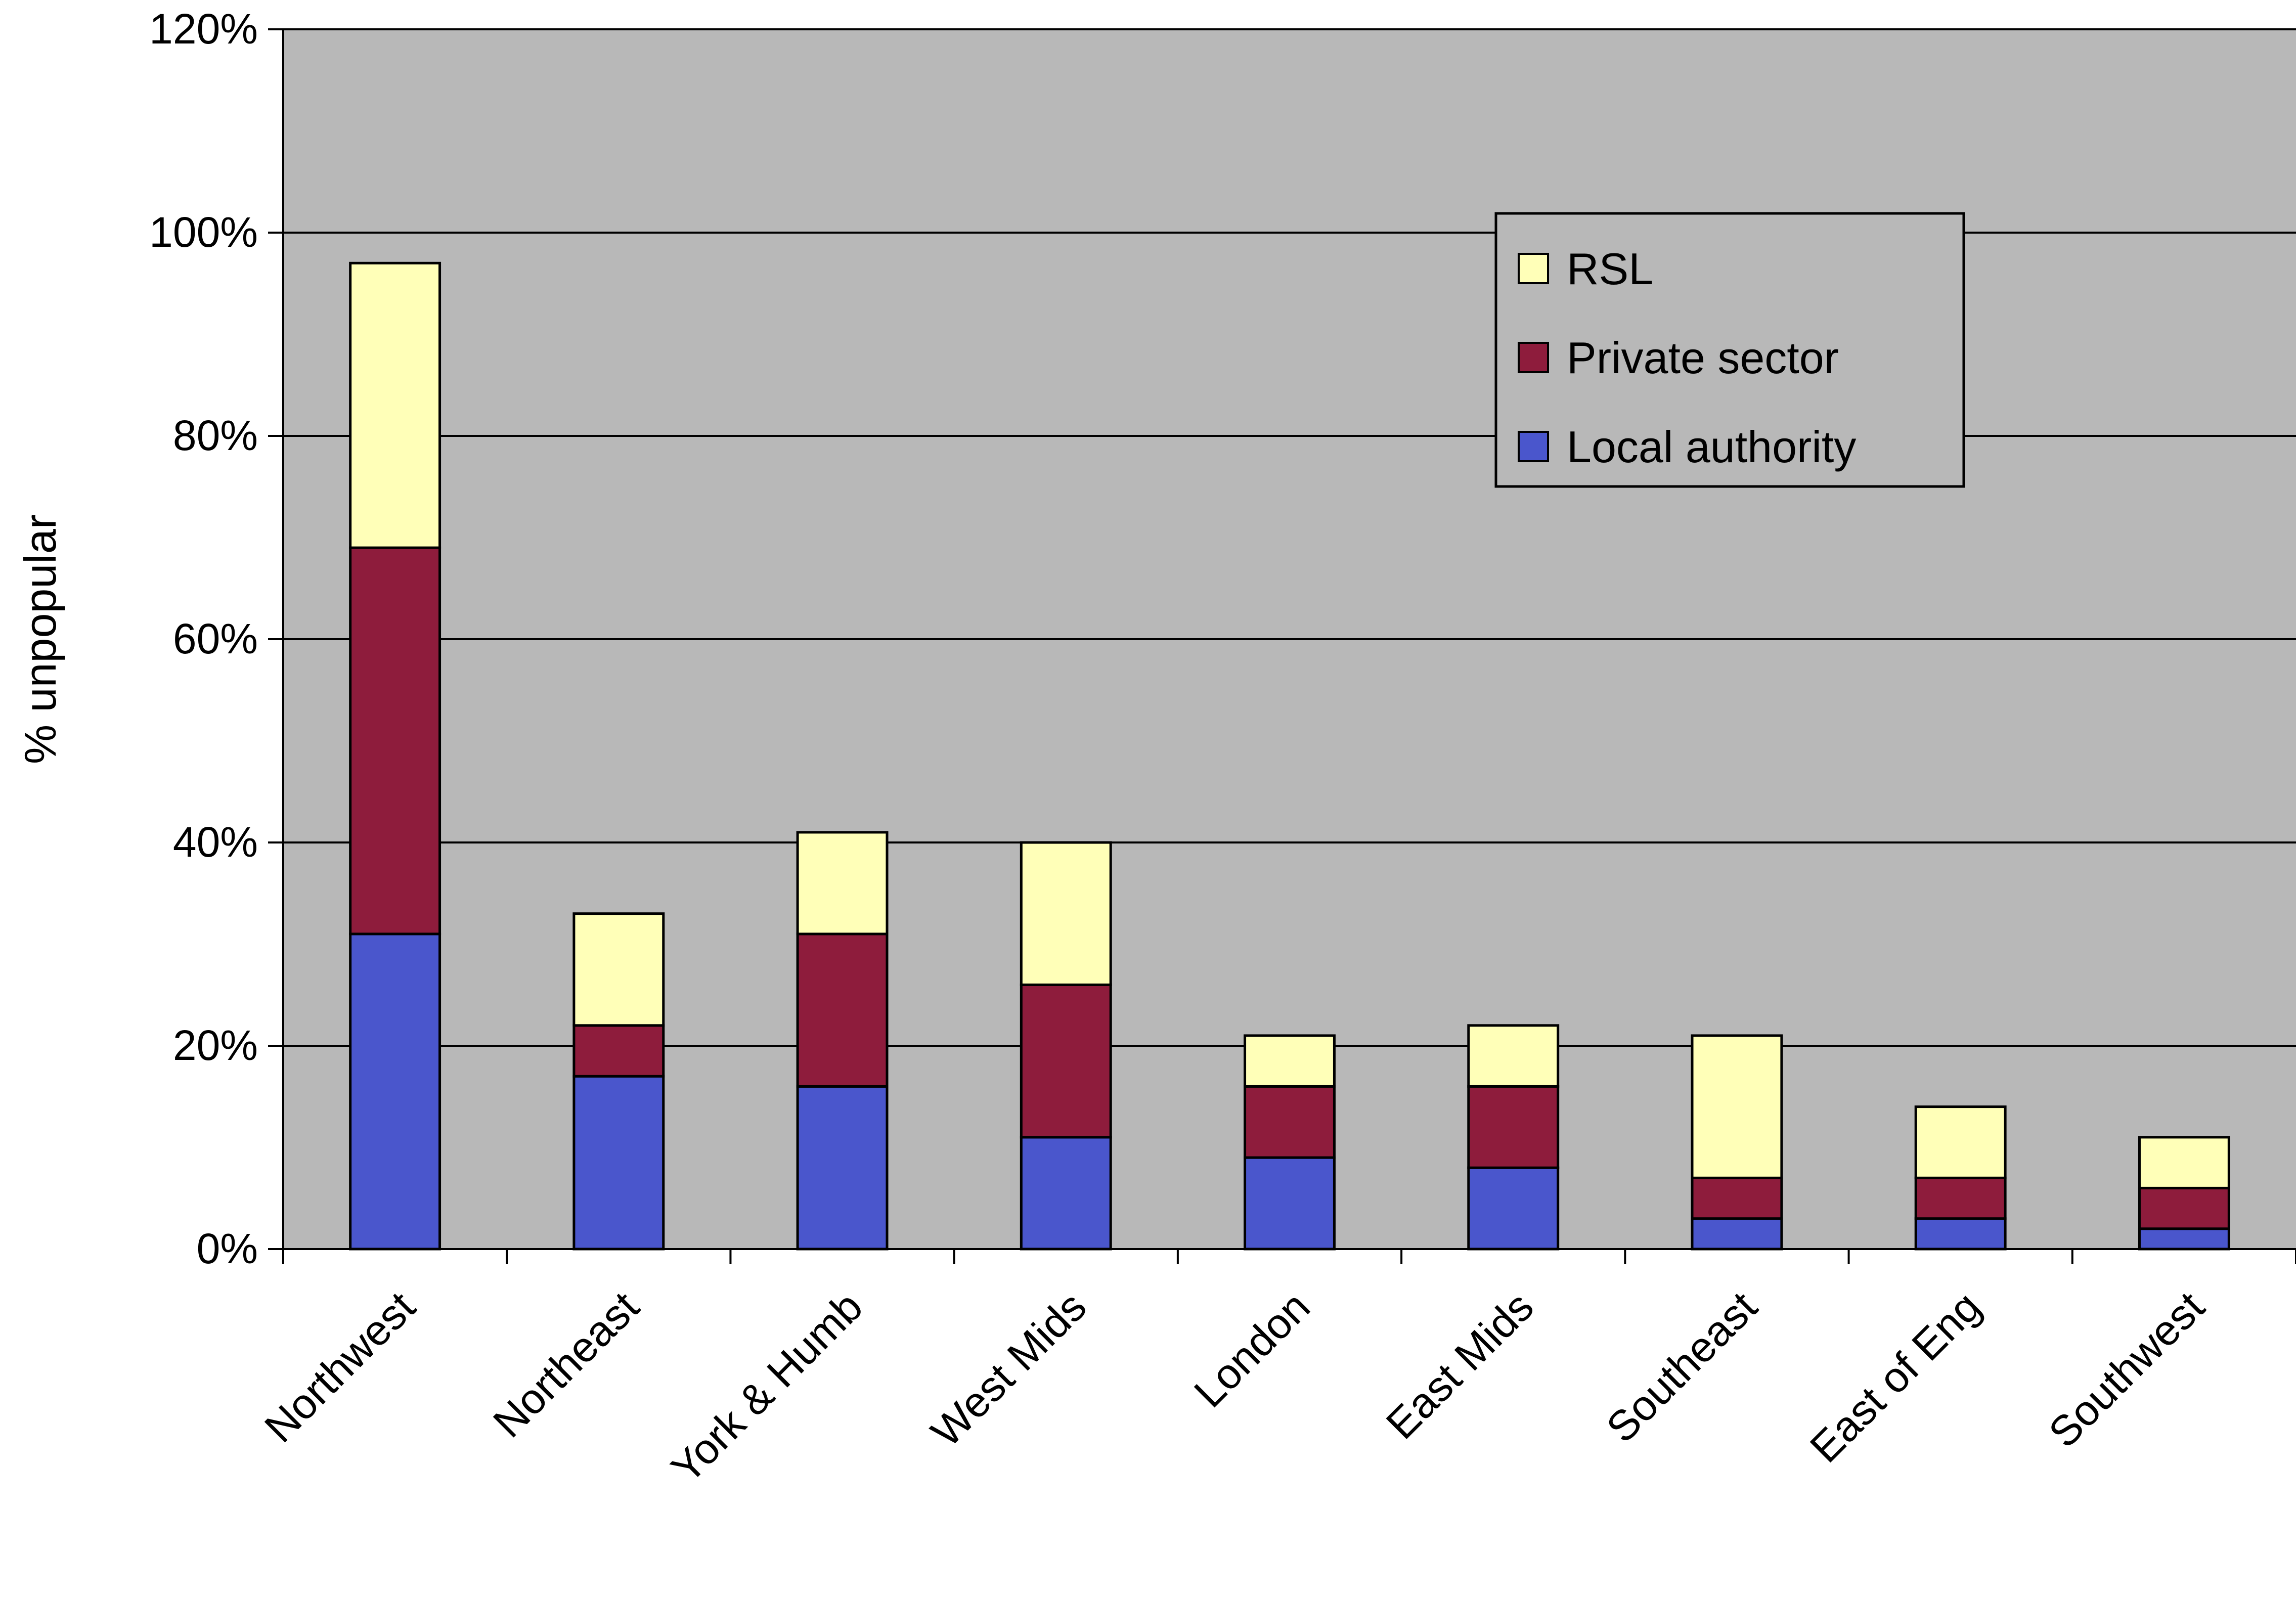  What do you see at coordinates (203, 232) in the screenshot?
I see `y-tick-label: 100%` at bounding box center [203, 232].